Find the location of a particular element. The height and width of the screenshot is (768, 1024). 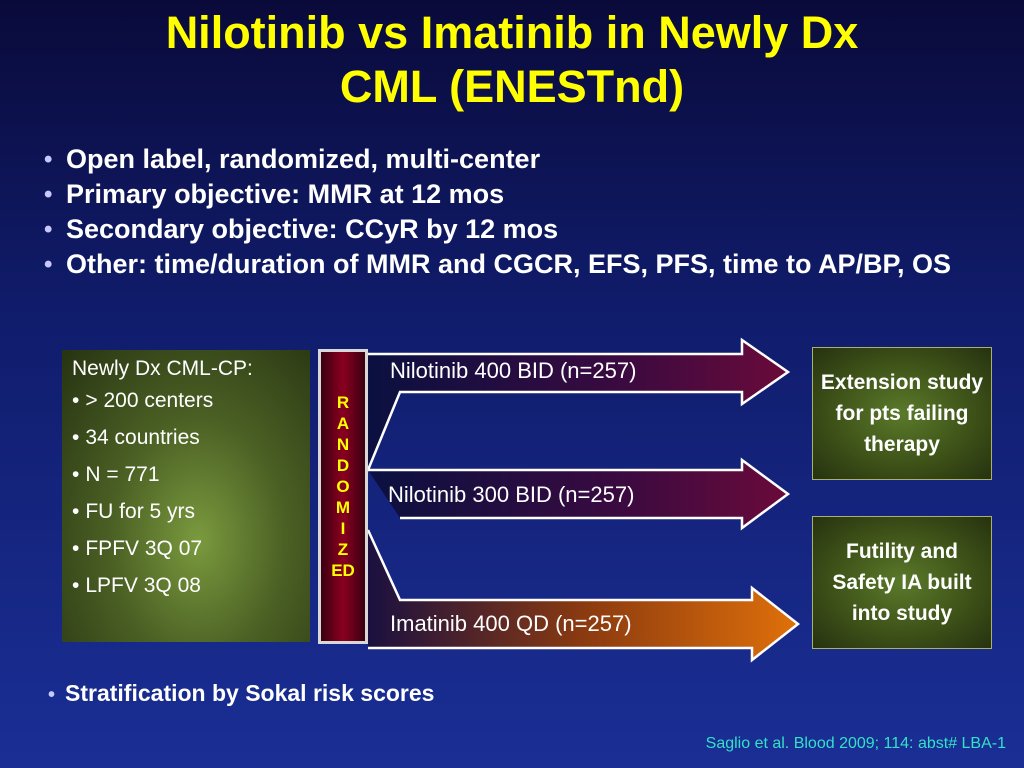

arm-label-nilotinib-300: Nilotinib 300 BID (n=257) is located at coordinates (511, 494).